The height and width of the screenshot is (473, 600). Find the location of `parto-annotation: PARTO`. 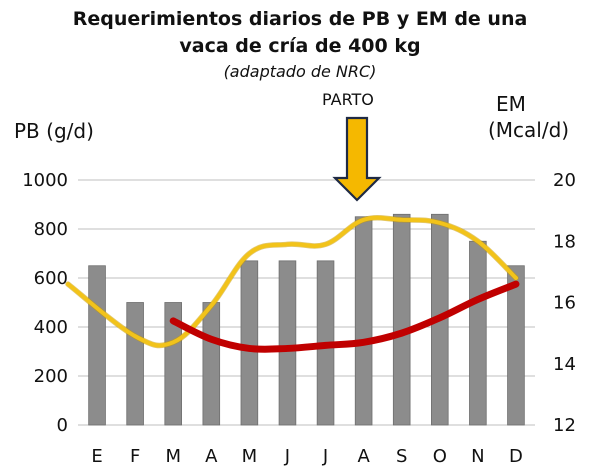

parto-annotation: PARTO is located at coordinates (348, 99).